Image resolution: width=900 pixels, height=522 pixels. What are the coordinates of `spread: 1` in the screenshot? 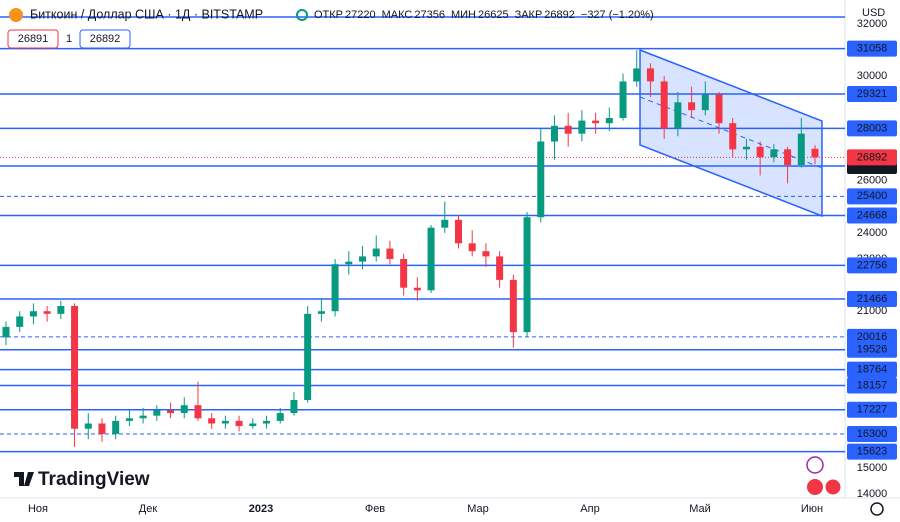 It's located at (69, 39).